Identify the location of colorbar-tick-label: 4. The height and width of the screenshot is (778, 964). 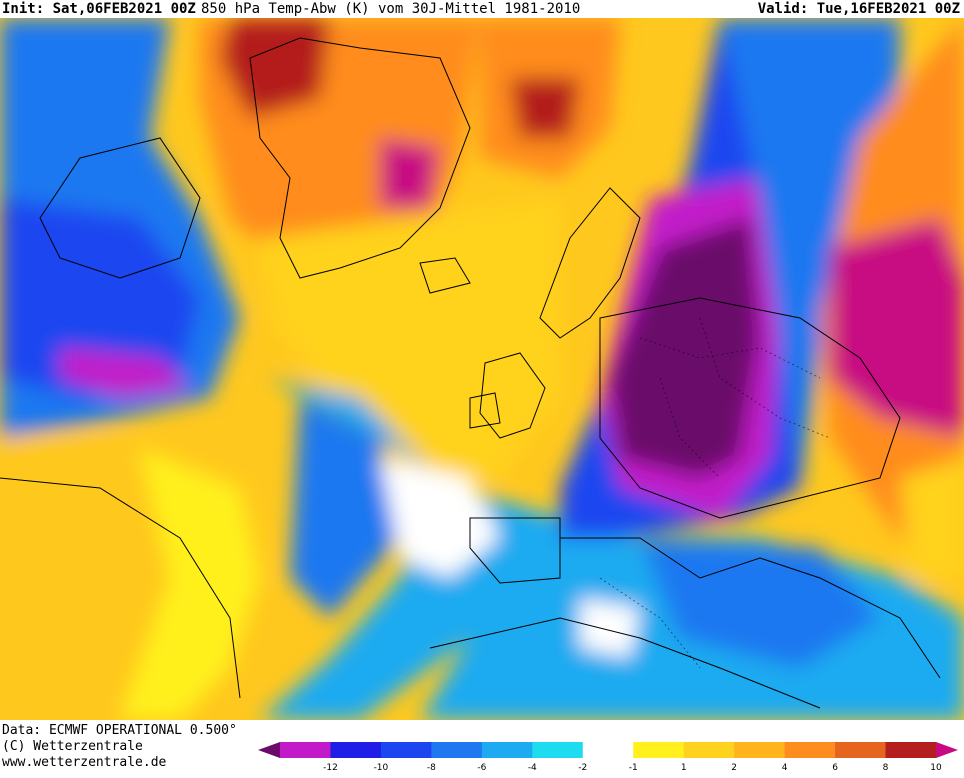
(785, 768).